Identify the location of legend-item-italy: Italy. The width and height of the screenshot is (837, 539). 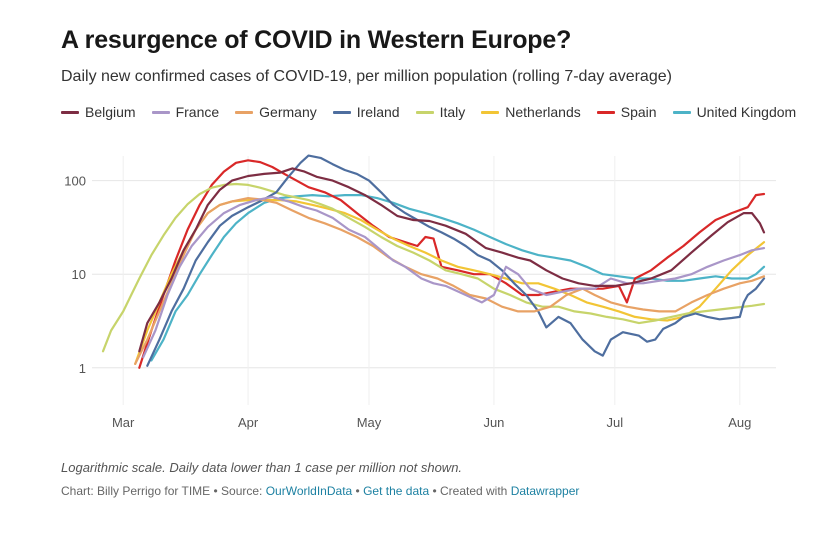
(440, 112).